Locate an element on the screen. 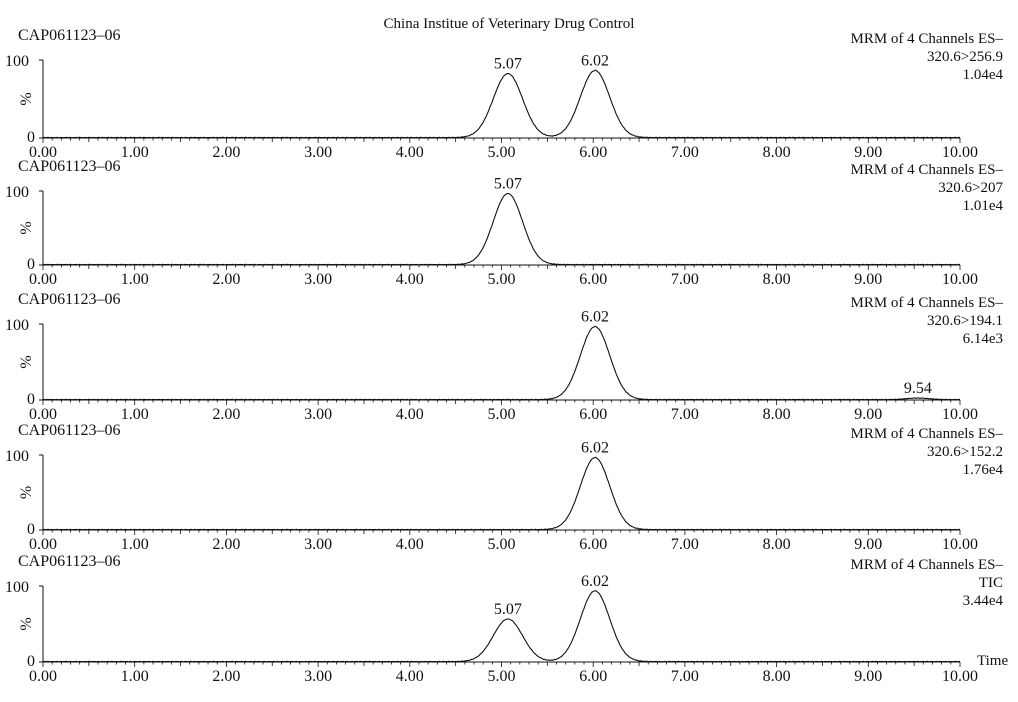 The width and height of the screenshot is (1018, 702). mrm-transition-label: 320.6>194.1 is located at coordinates (965, 321).